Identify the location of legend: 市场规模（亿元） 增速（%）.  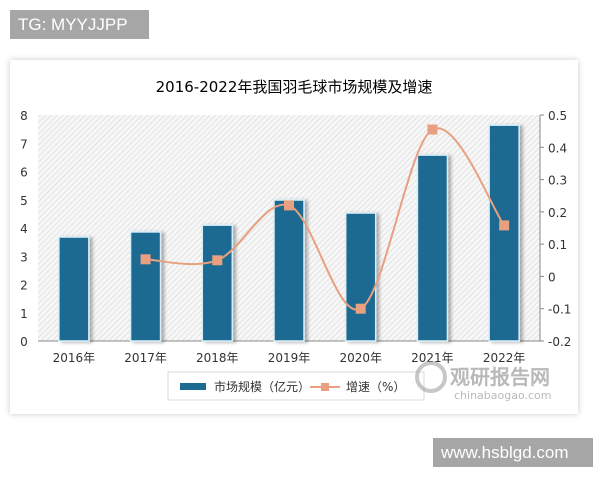
(296, 386).